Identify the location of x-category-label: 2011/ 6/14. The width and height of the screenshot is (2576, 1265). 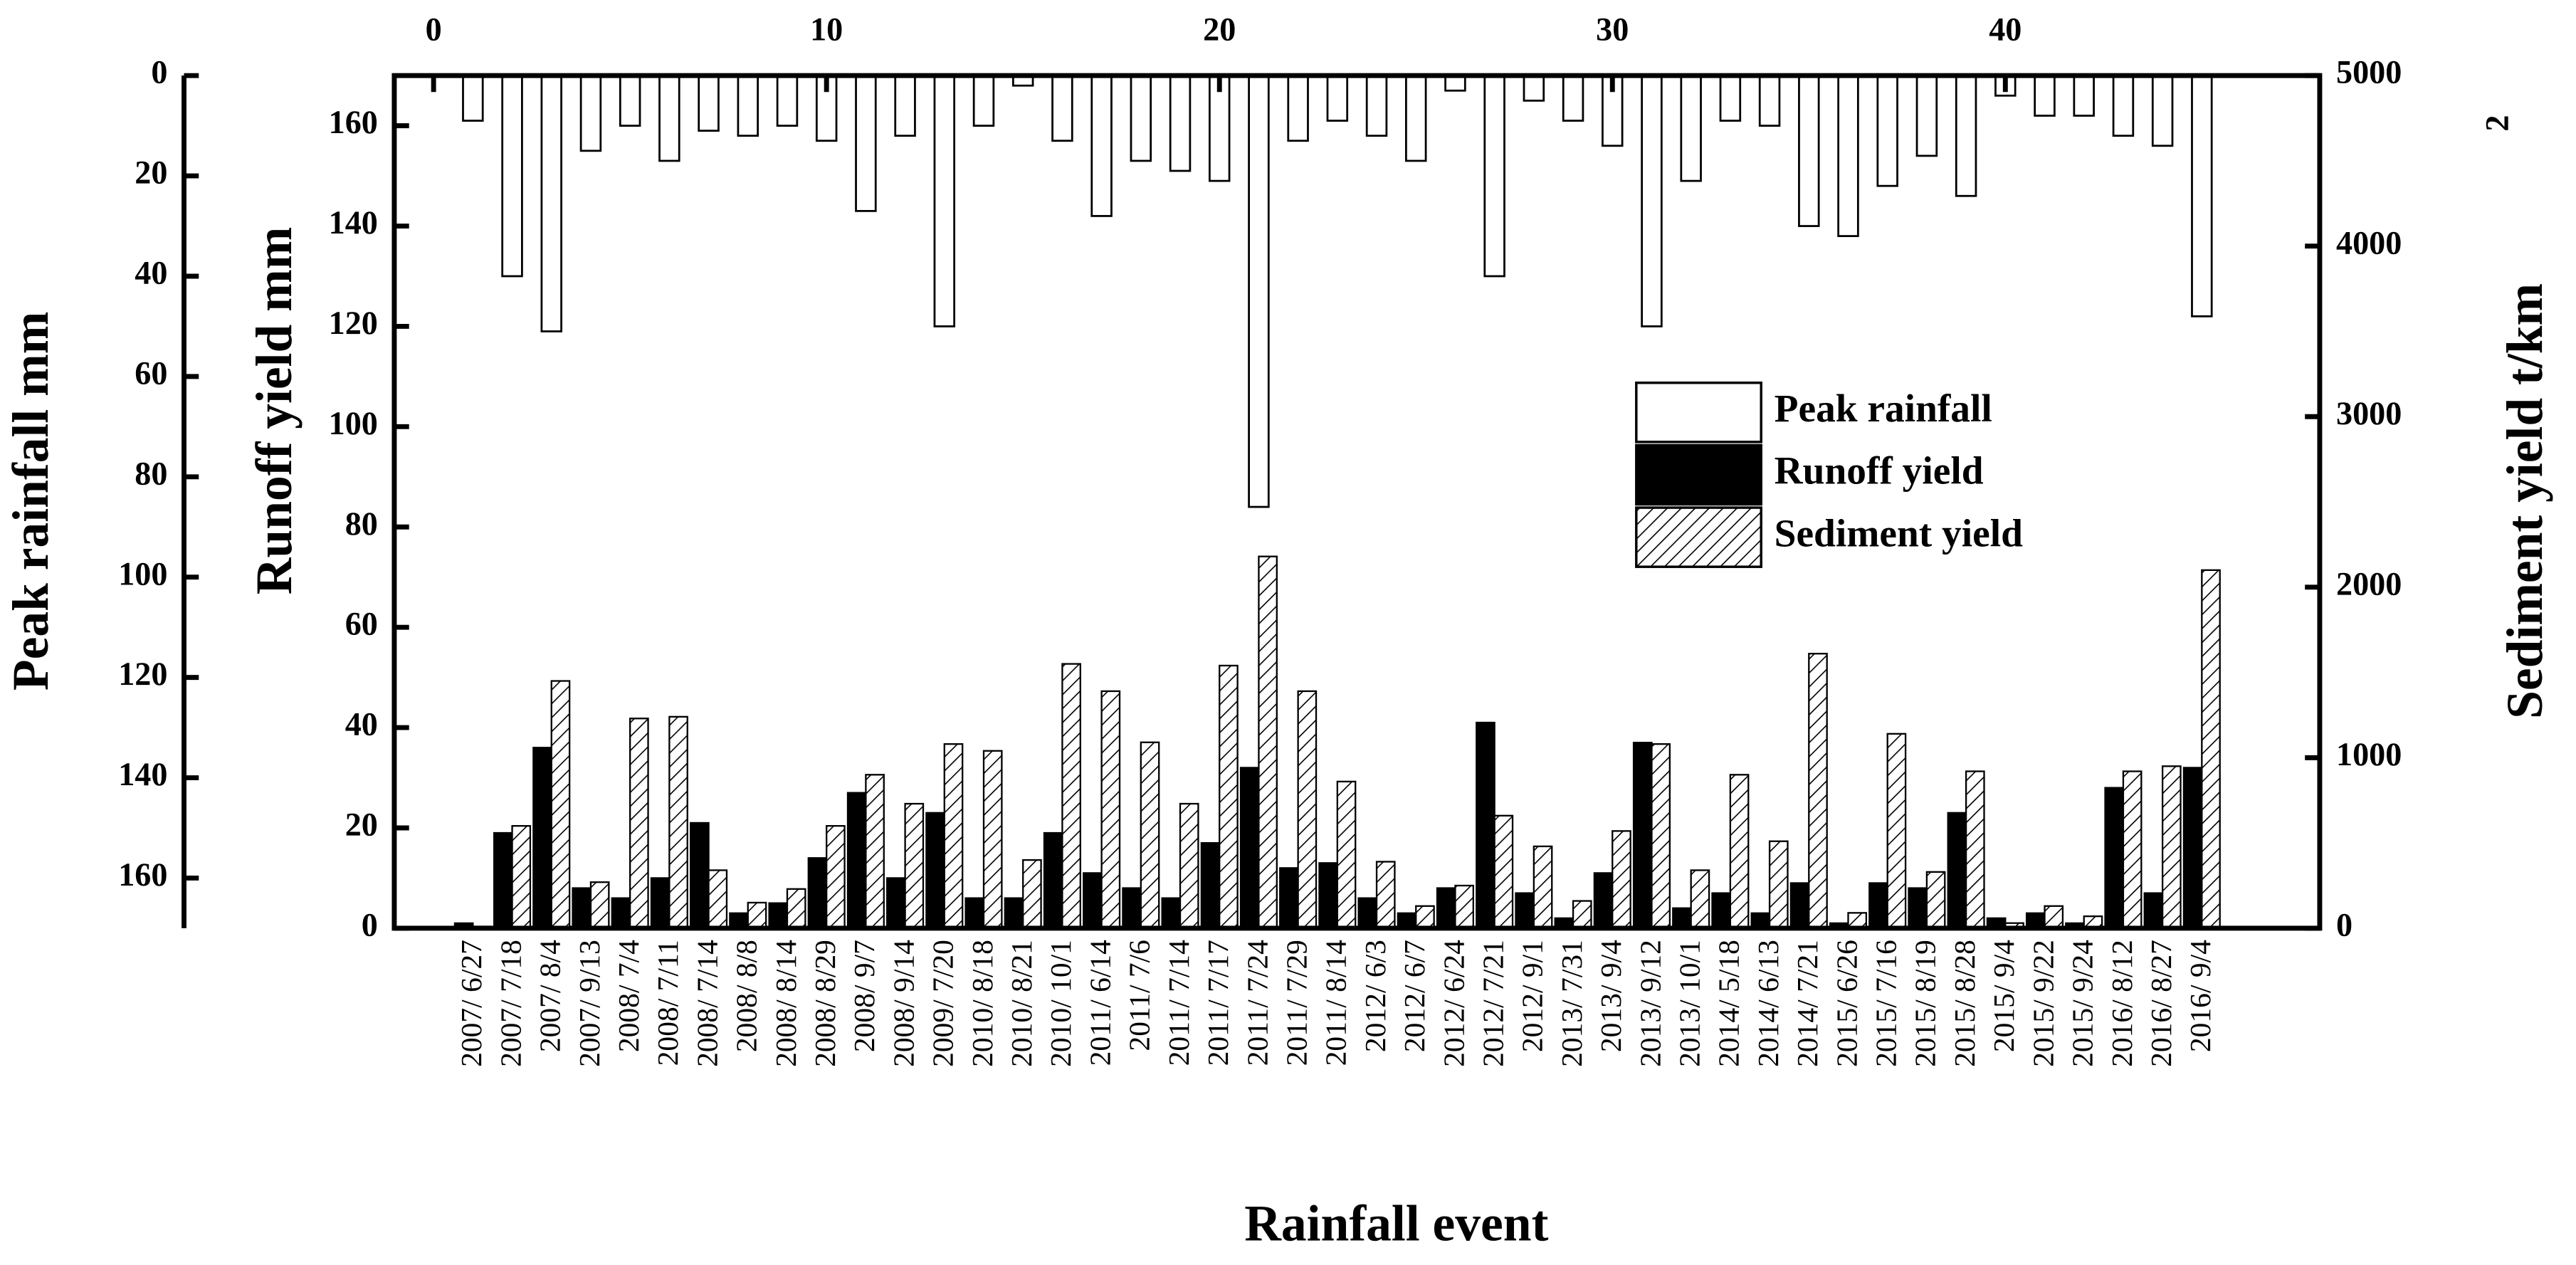
(1100, 1003).